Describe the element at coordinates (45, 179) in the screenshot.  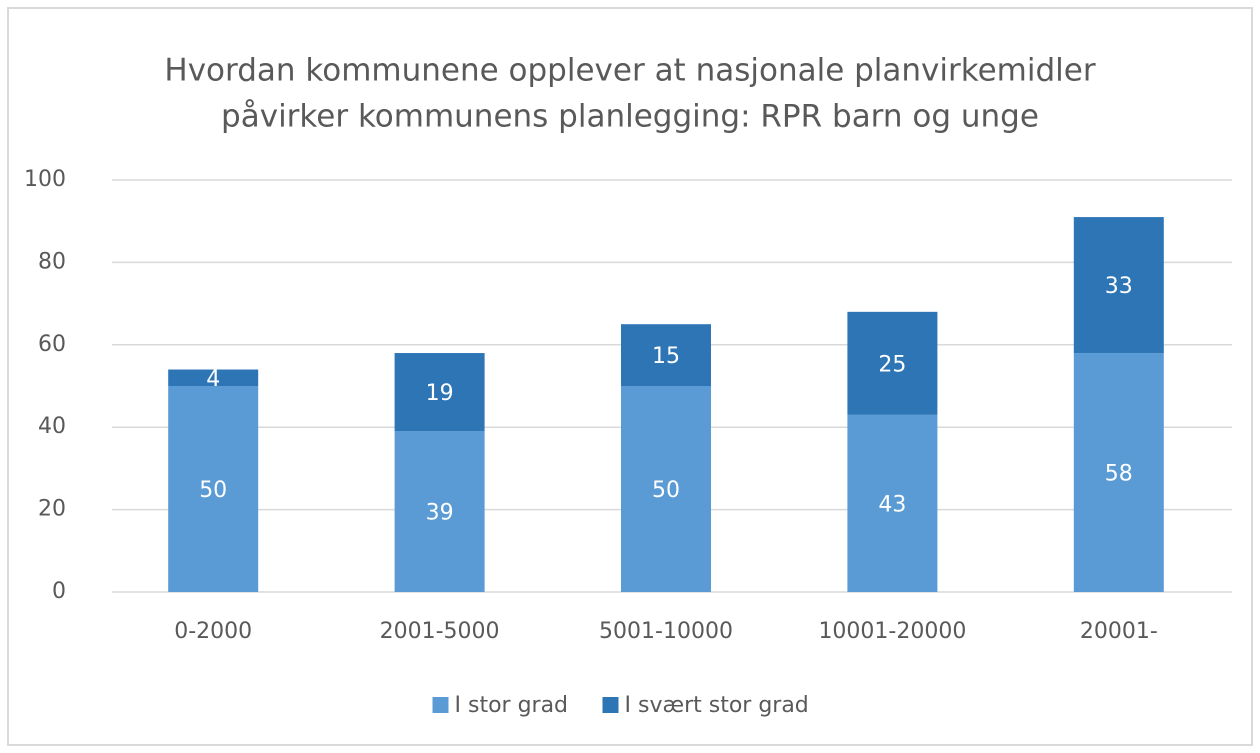
I see `y-tick-label: 100` at that location.